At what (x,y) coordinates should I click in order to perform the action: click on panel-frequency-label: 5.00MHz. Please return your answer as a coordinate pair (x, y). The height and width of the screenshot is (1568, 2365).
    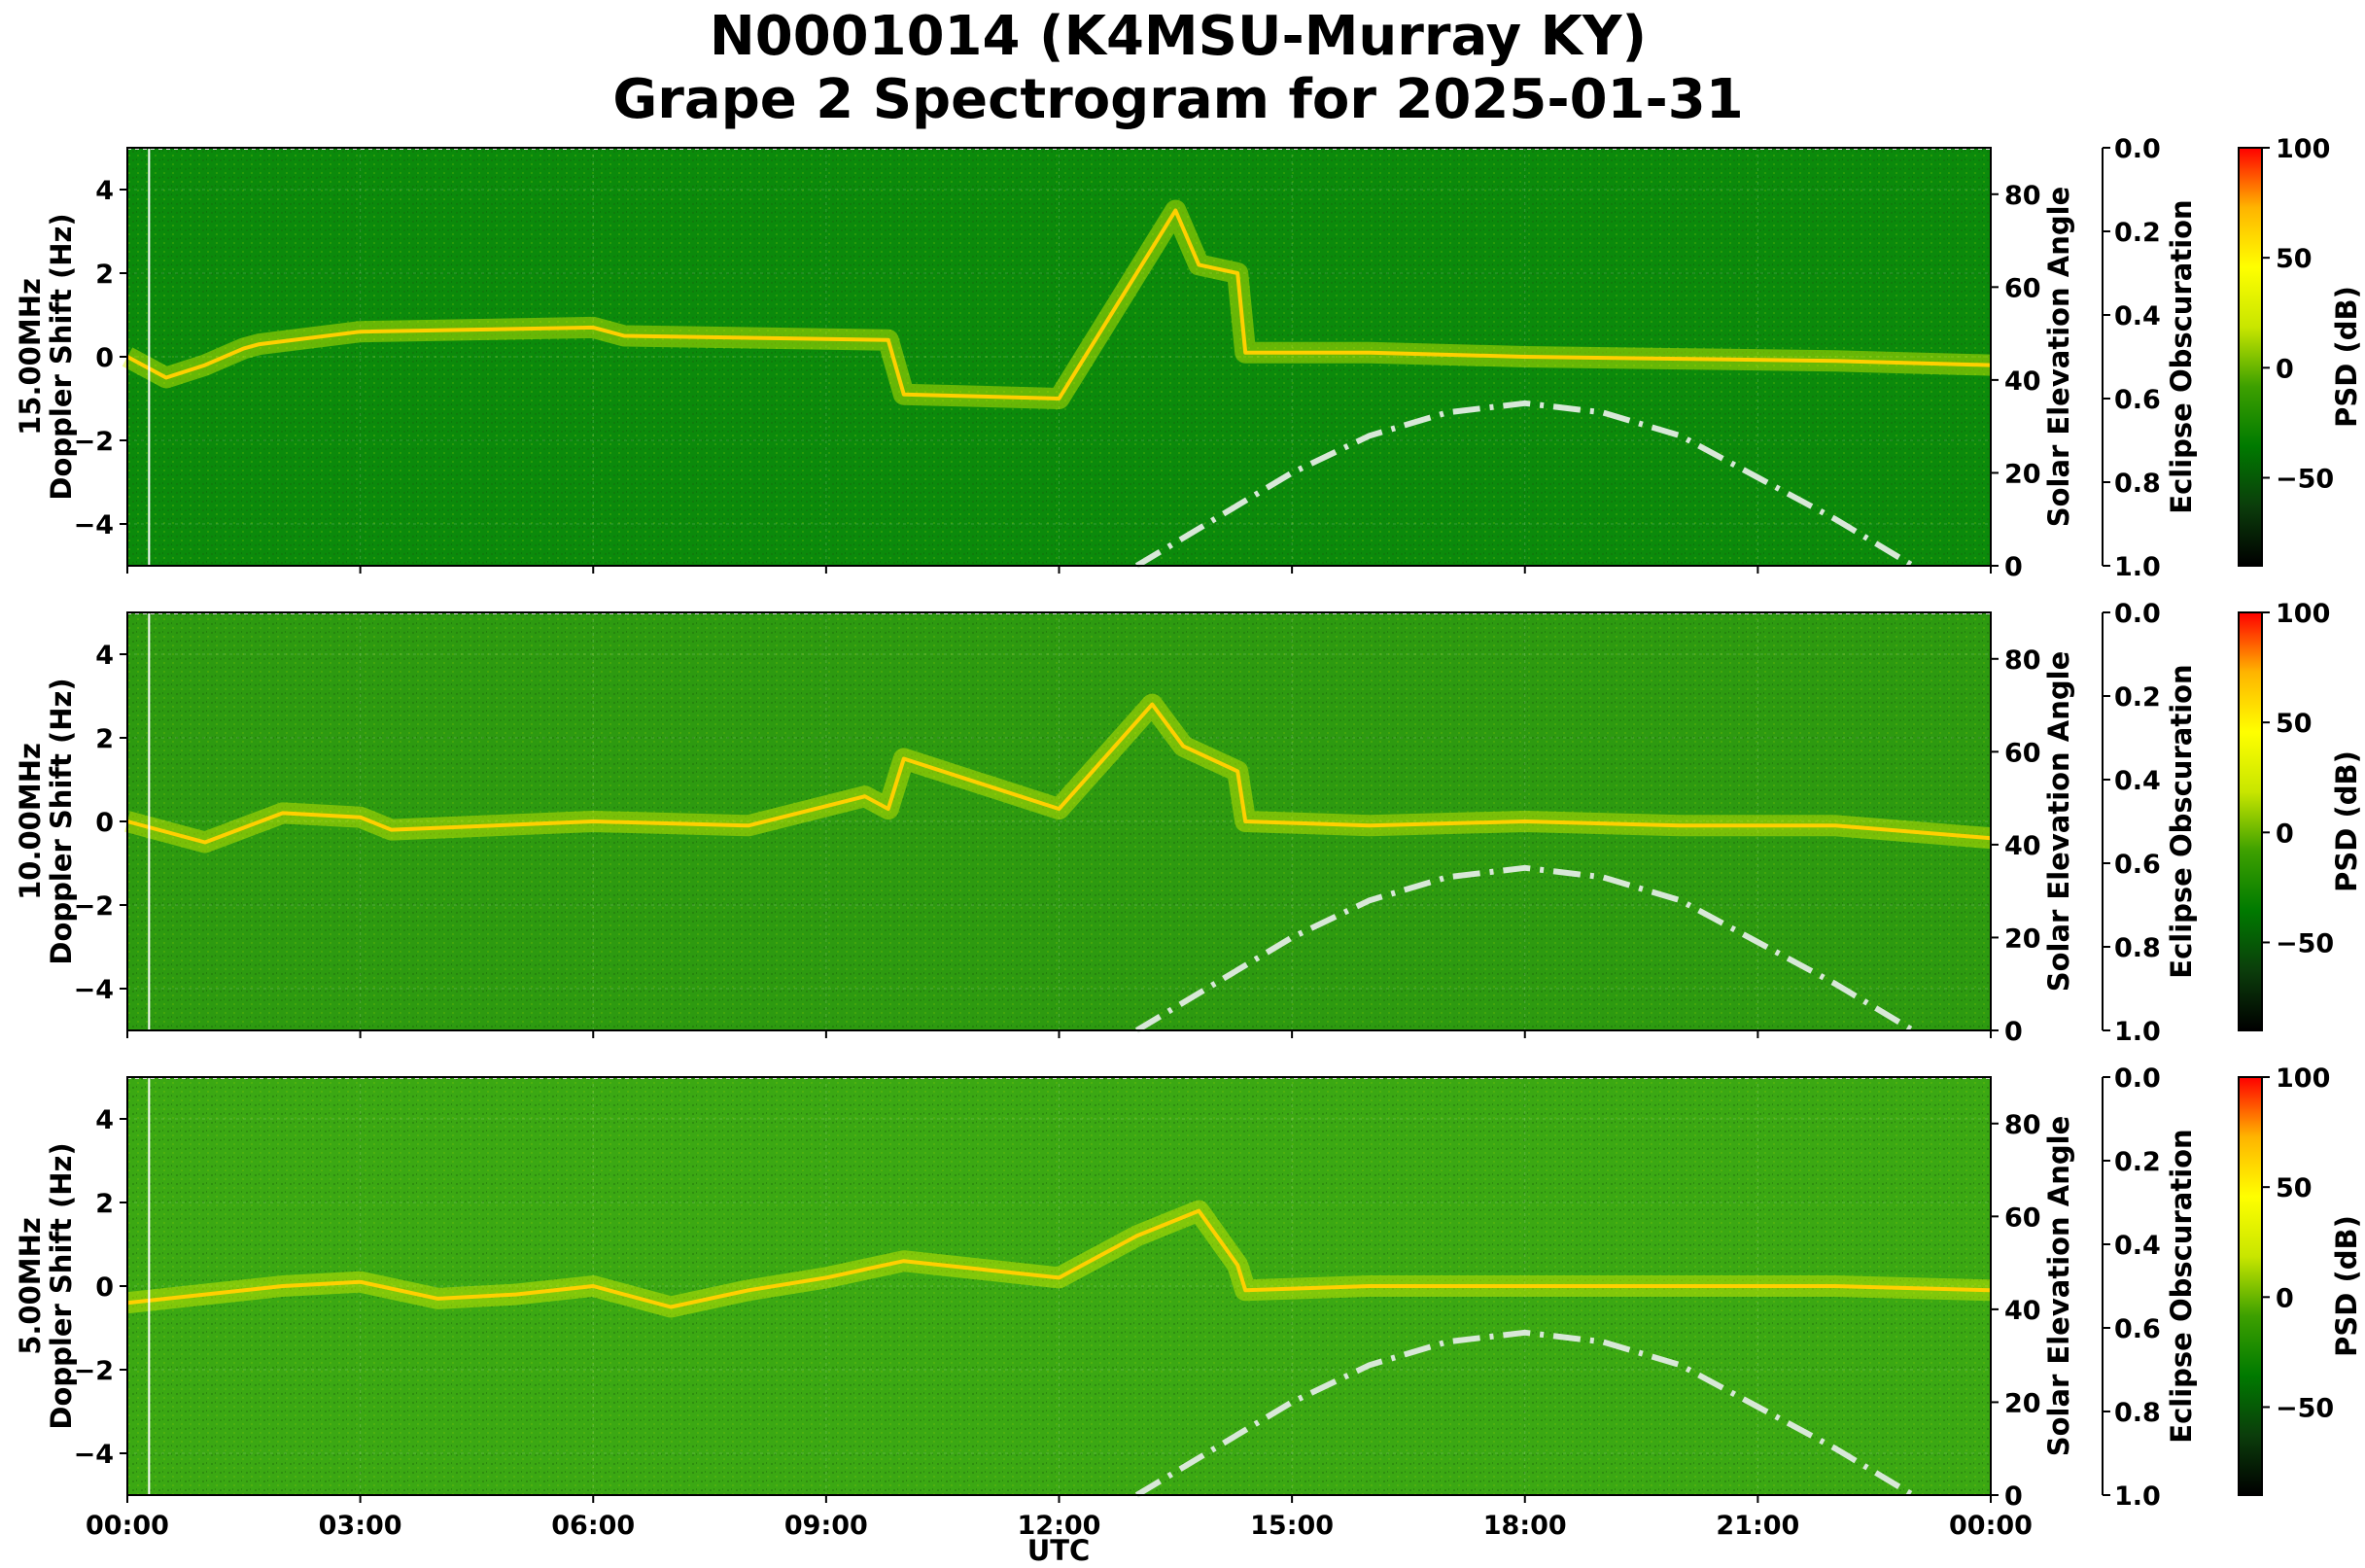
    Looking at the image, I should click on (31, 1286).